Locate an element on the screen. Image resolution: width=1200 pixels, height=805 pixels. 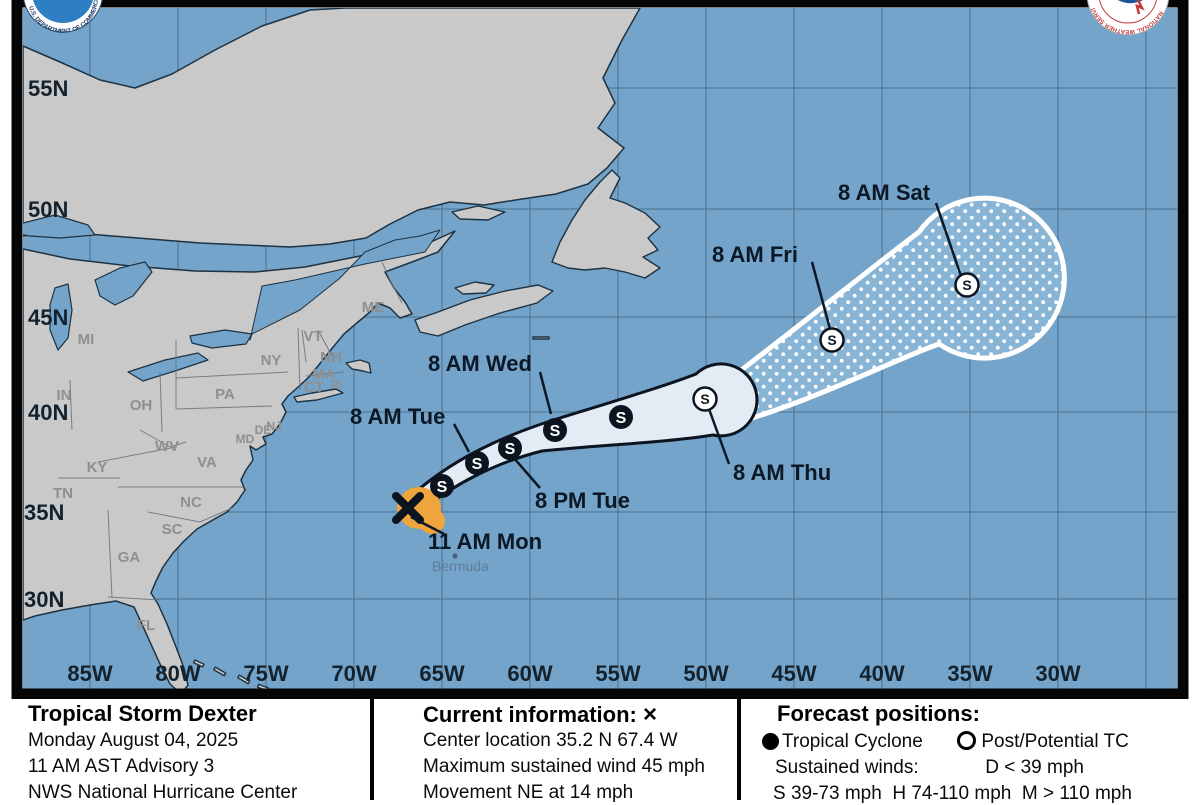
state-label: MD is located at coordinates (245, 439).